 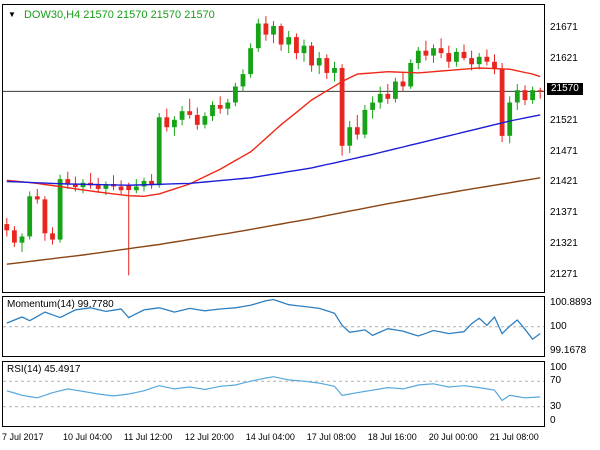 I want to click on momentum-svg, so click(x=273, y=326).